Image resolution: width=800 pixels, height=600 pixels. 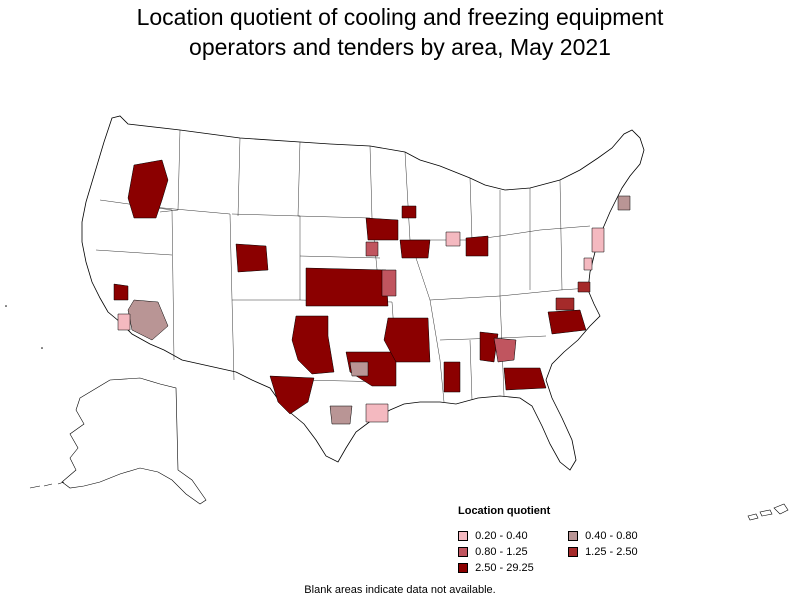 What do you see at coordinates (477, 246) in the screenshot?
I see `area-indiana-ohio` at bounding box center [477, 246].